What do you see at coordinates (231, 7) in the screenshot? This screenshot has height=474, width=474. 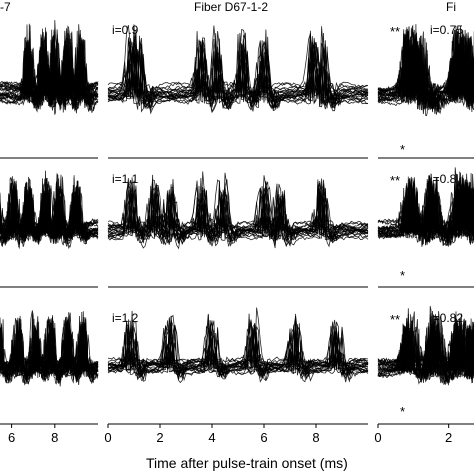 I see `panel-title-middle: Fiber D67-1-2` at bounding box center [231, 7].